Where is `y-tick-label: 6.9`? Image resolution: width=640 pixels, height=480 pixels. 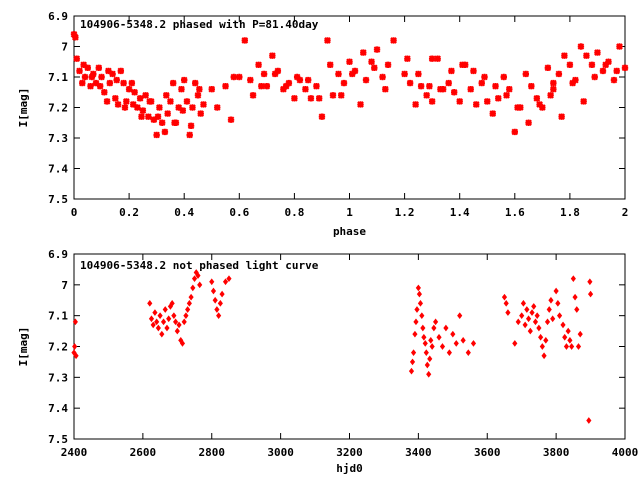
y-tick-label: 6.9 is located at coordinates (58, 16).